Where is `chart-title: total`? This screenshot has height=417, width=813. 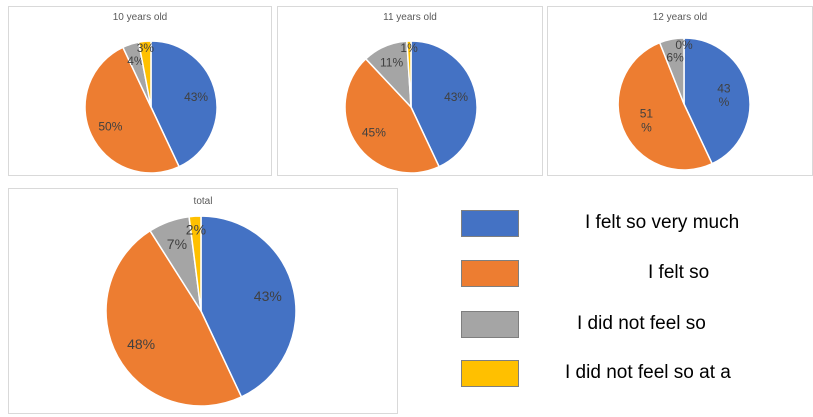
chart-title: total is located at coordinates (203, 201).